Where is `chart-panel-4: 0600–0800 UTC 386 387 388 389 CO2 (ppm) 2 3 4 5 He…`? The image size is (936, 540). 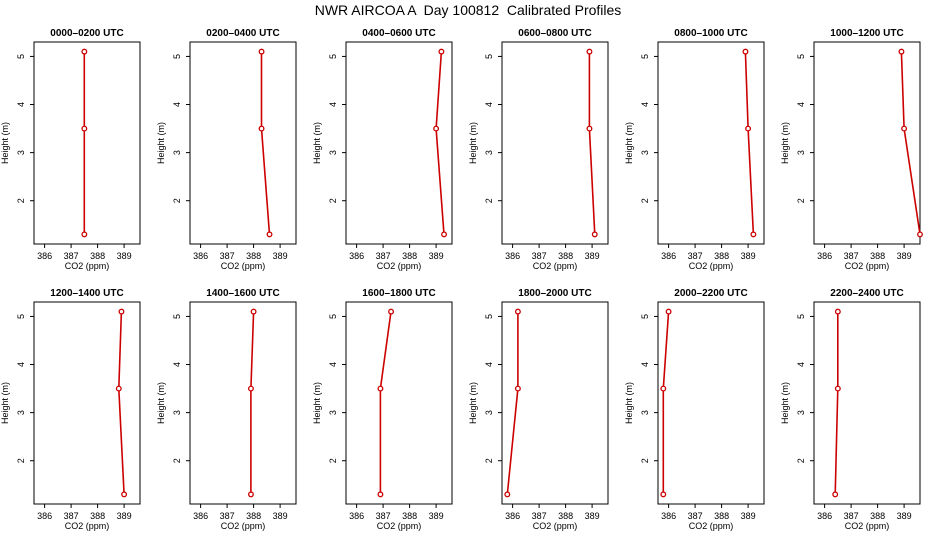 chart-panel-4: 0600–0800 UTC 386 387 388 389 CO2 (ppm) 2 3 4 5 He… is located at coordinates (538, 149).